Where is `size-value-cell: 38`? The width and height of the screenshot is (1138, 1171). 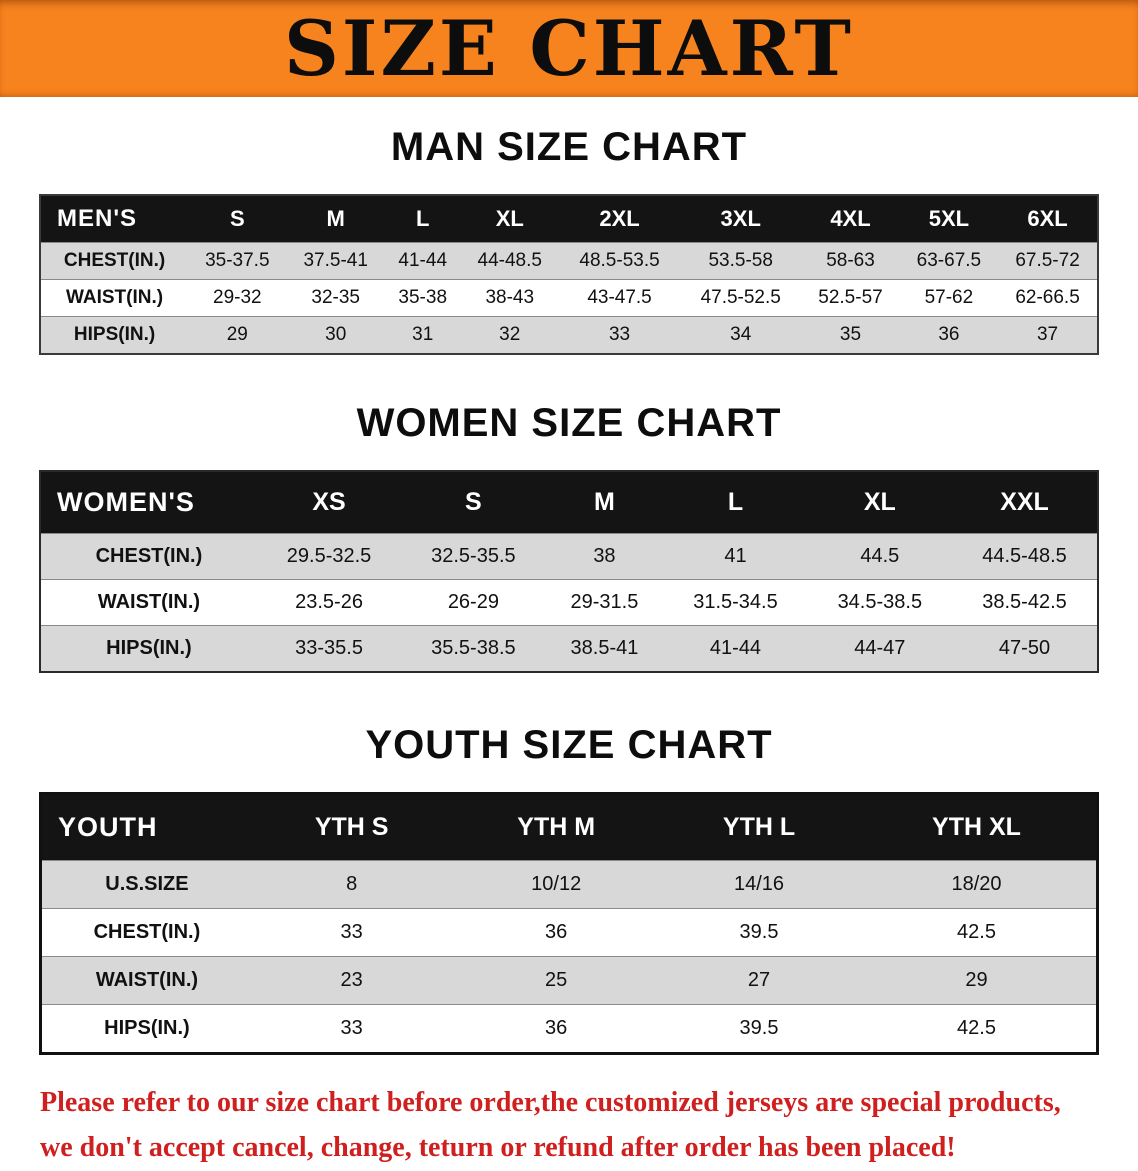
size-value-cell: 38 is located at coordinates (604, 556).